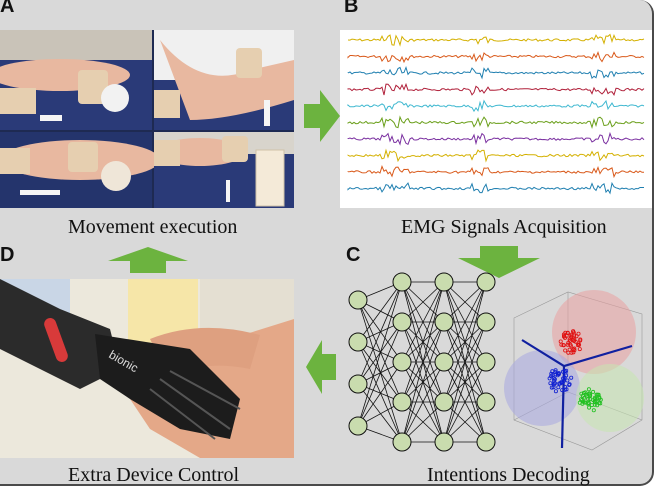 The image size is (657, 487). What do you see at coordinates (321, 367) in the screenshot?
I see `arrow-left-icon` at bounding box center [321, 367].